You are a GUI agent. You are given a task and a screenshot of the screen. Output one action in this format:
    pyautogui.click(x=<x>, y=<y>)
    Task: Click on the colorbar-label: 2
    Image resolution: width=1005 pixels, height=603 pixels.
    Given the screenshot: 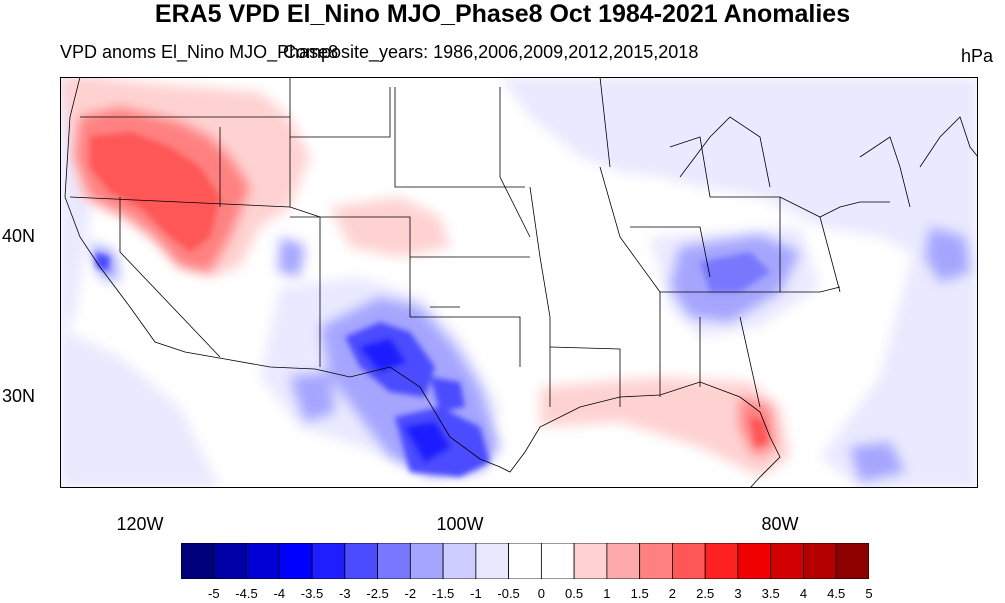 What is the action you would take?
    pyautogui.click(x=672, y=593)
    